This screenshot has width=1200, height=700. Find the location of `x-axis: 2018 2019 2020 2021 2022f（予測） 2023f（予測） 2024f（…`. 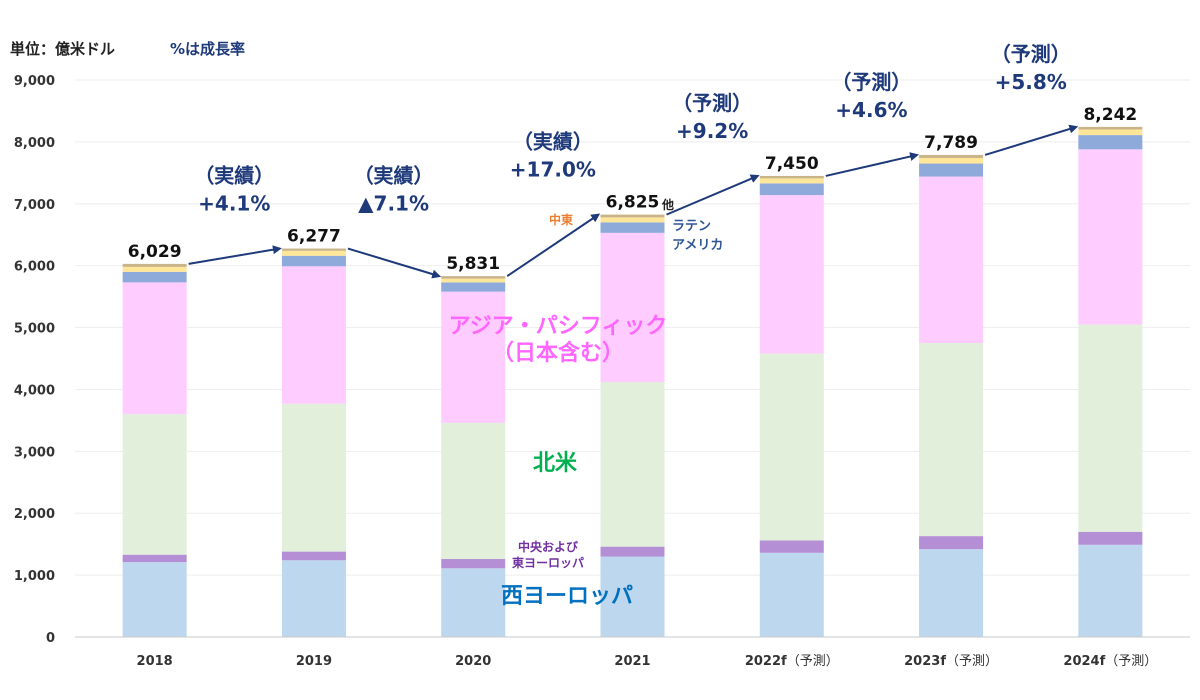

x-axis: 2018 2019 2020 2021 2022f（予測） 2023f（予測） 2024f（… is located at coordinates (647, 661).